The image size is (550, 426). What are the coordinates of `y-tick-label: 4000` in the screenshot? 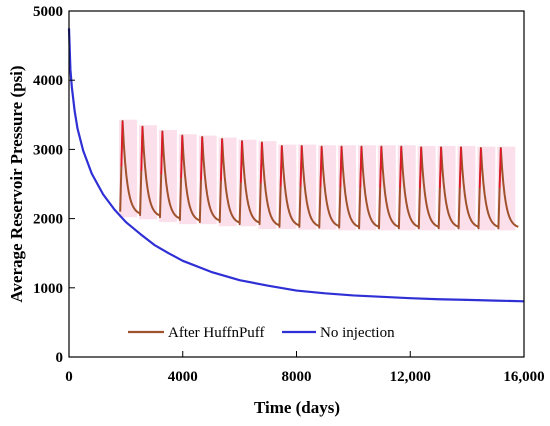 It's located at (48, 81).